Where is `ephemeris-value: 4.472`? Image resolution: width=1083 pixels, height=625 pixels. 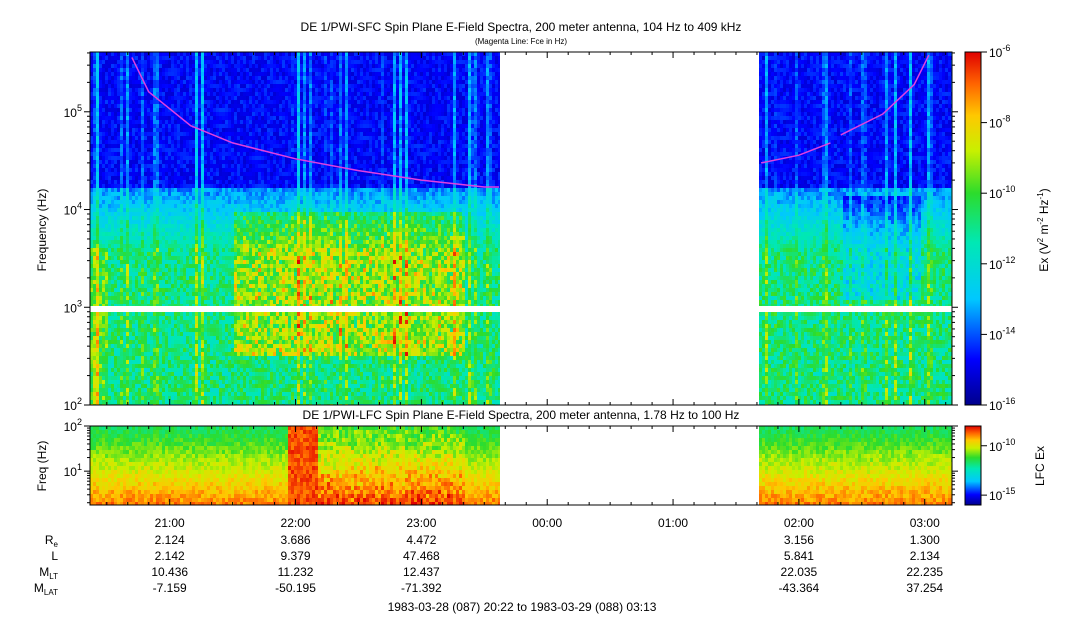
ephemeris-value: 4.472 is located at coordinates (421, 540).